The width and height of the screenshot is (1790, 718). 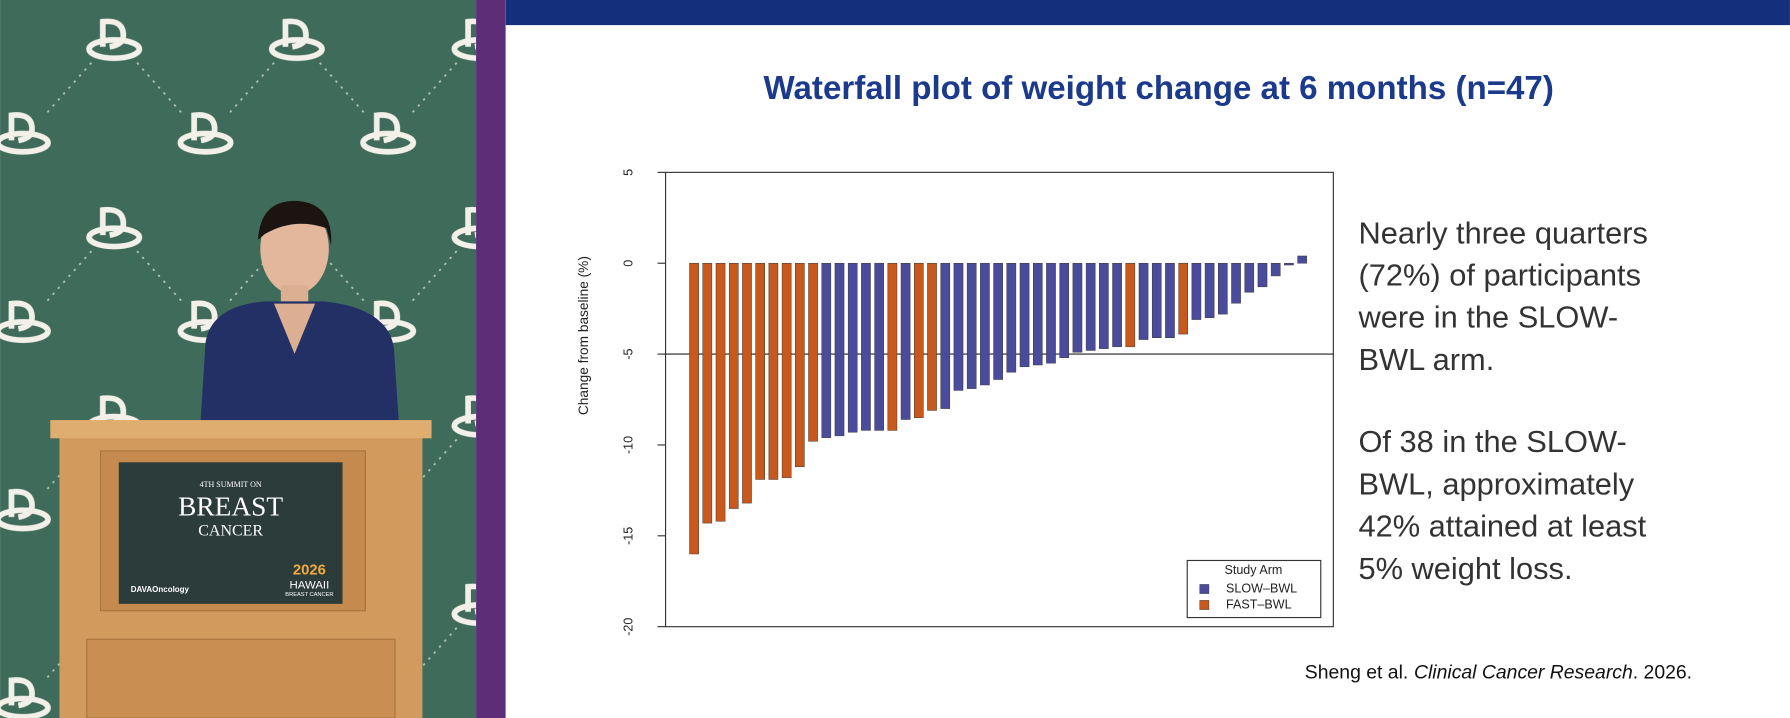 I want to click on y-tick-label: -20, so click(x=628, y=627).